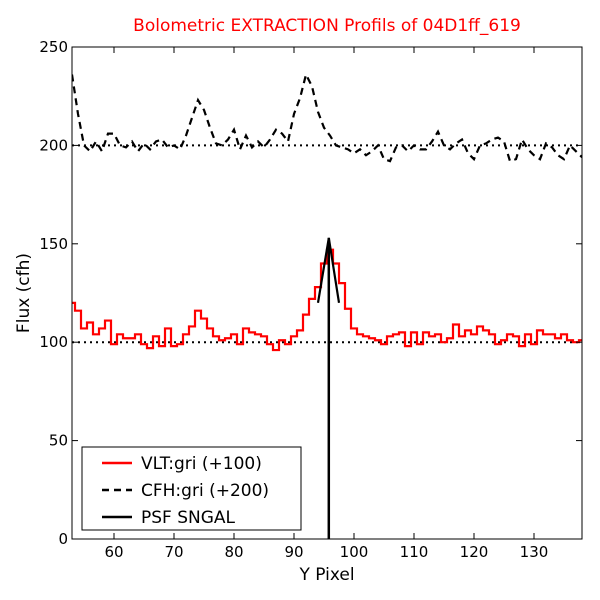 The width and height of the screenshot is (600, 600). I want to click on x-tick-label: 120, so click(474, 552).